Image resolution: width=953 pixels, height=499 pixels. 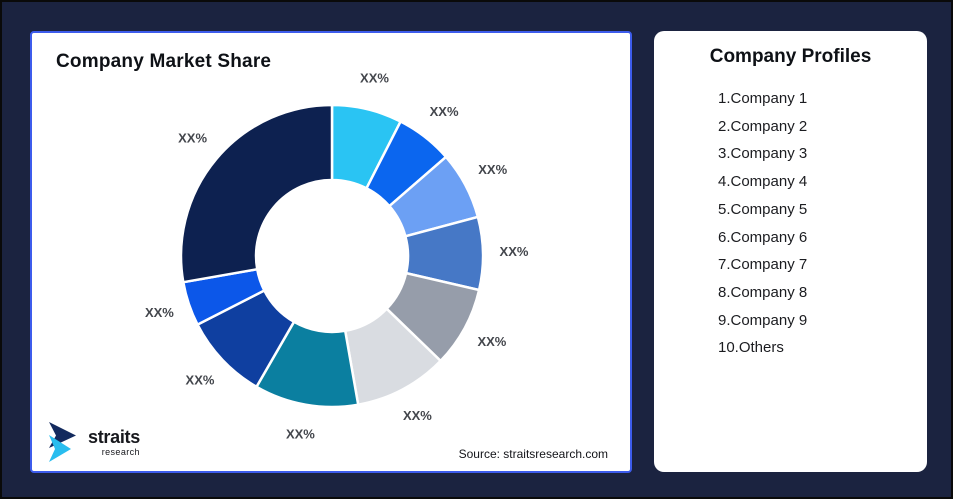 I want to click on donut-segment-label-9: XX%, so click(x=159, y=312).